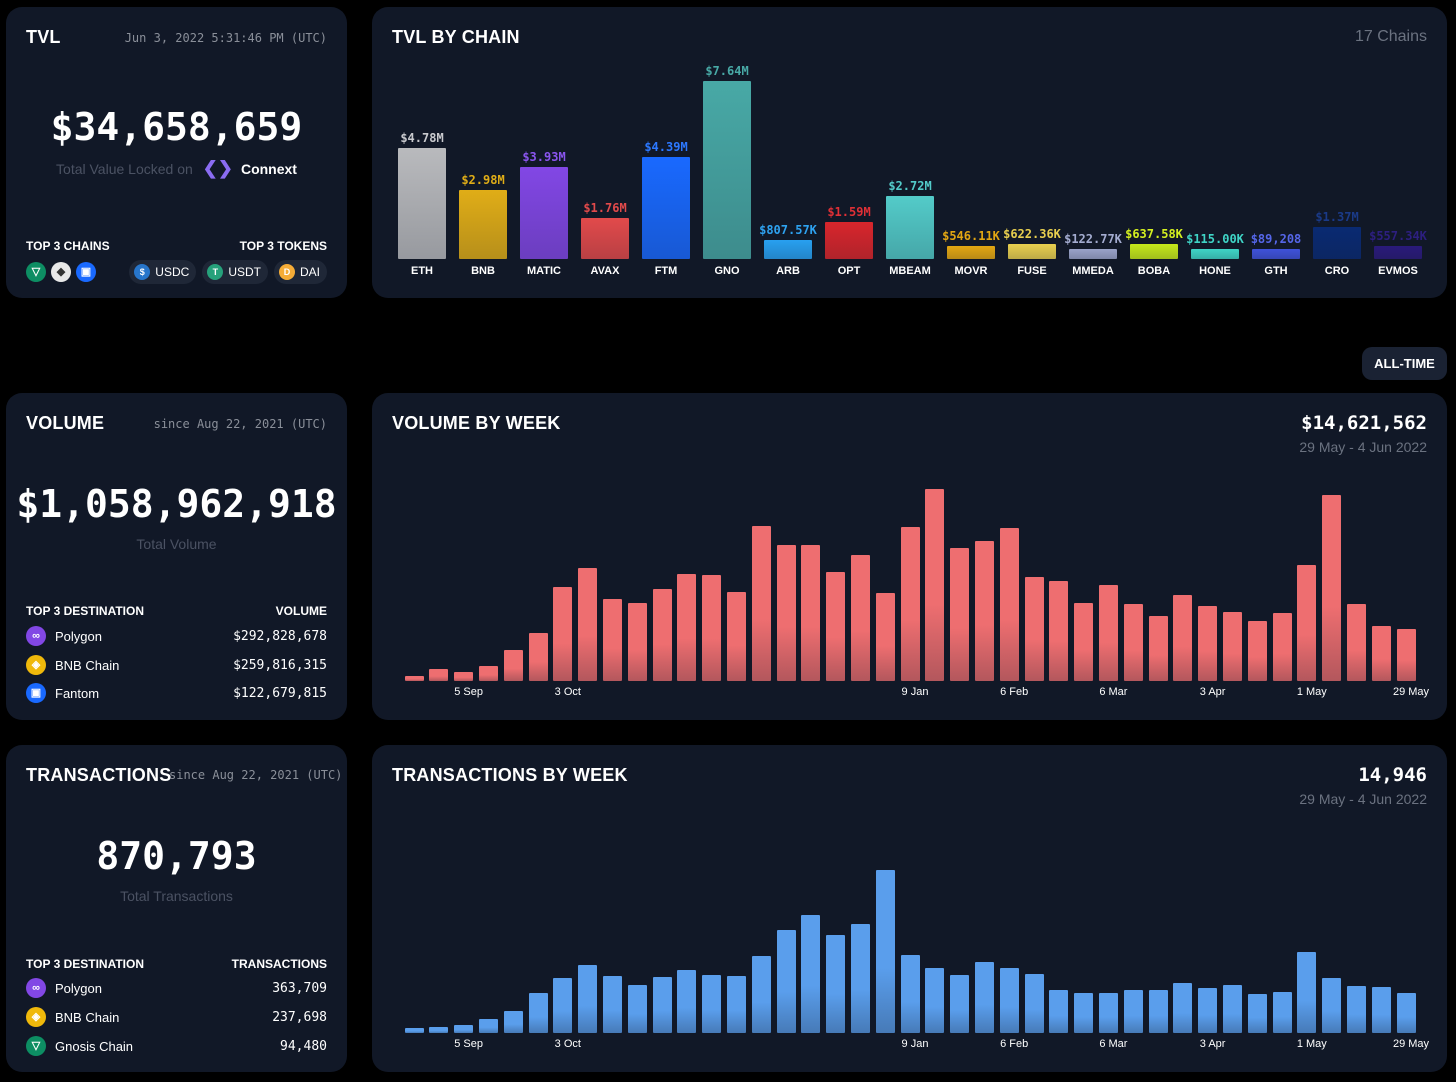 The image size is (1456, 1082). I want to click on tvl-bar-mmeda, so click(1093, 254).